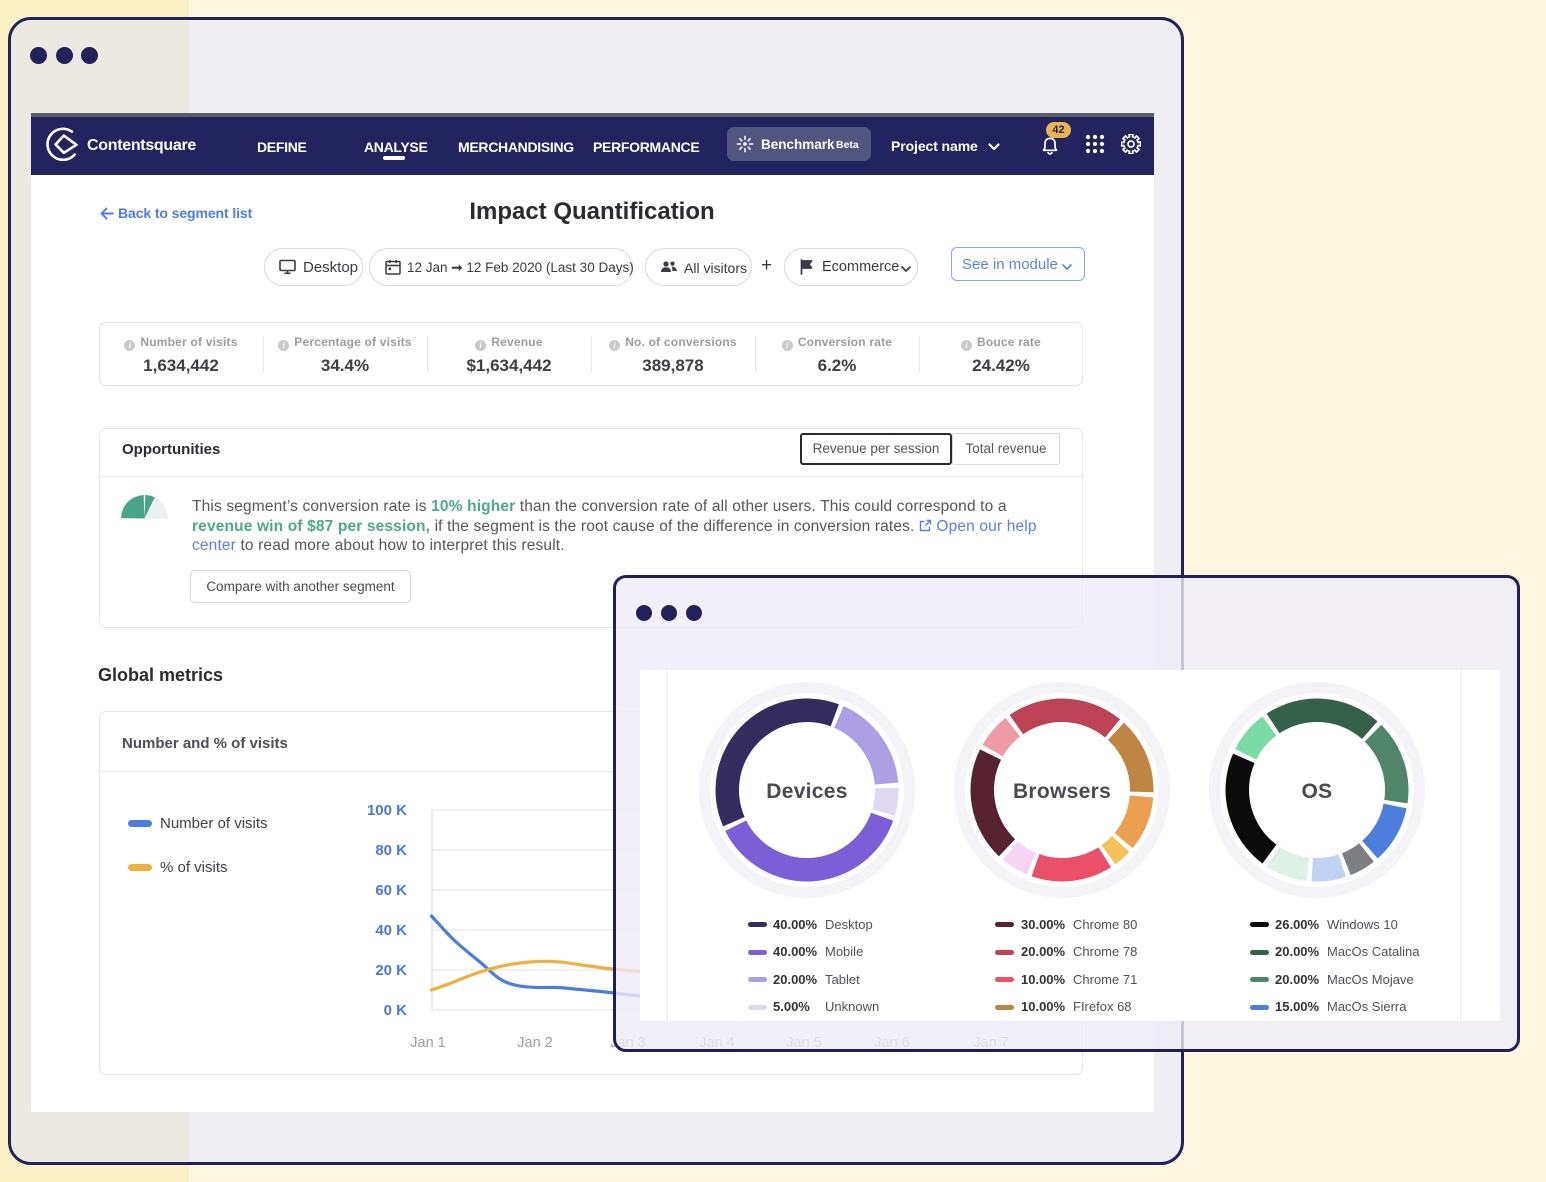 This screenshot has width=1546, height=1182. Describe the element at coordinates (1317, 791) in the screenshot. I see `svg-text: OS` at that location.